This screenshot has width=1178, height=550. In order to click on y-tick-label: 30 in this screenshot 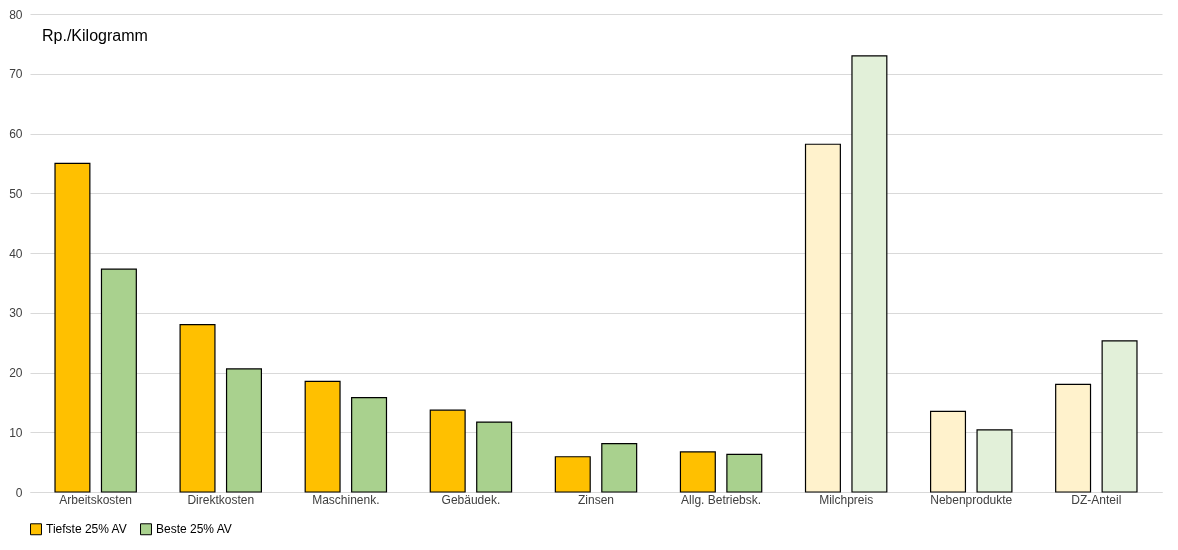, I will do `click(16, 313)`.